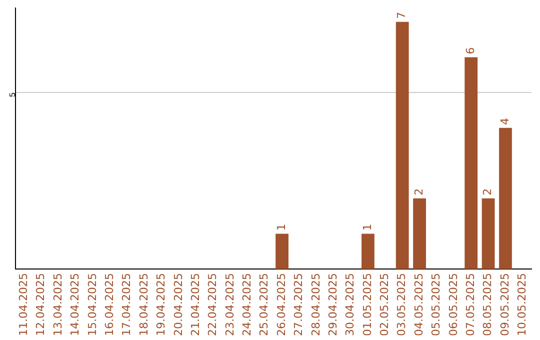 Image resolution: width=540 pixels, height=340 pixels. Describe the element at coordinates (401, 15) in the screenshot. I see `data-label: 7` at that location.